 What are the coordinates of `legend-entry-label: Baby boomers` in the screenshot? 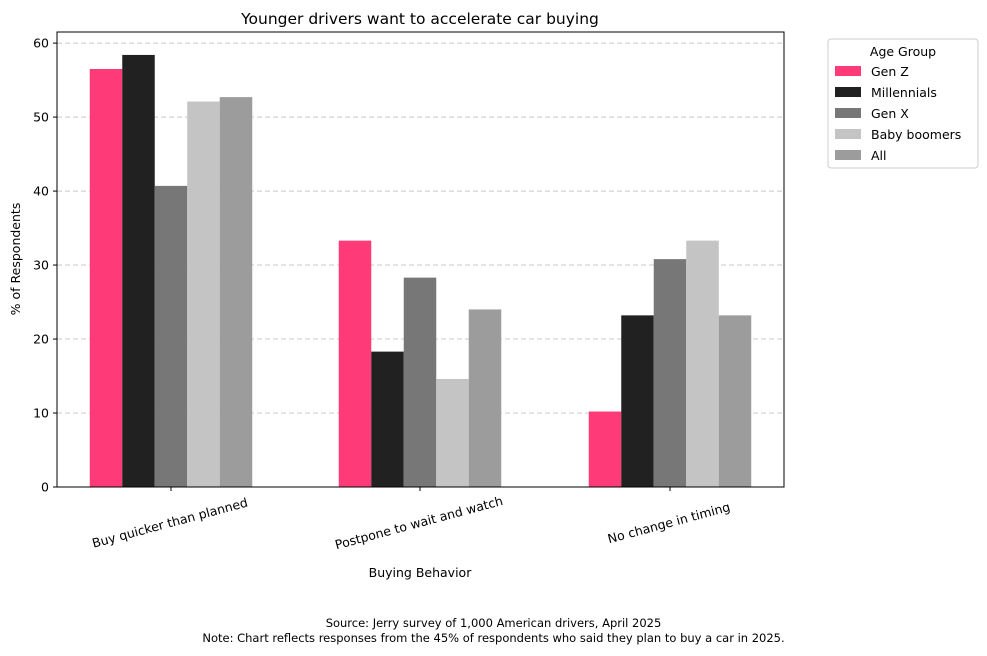 It's located at (916, 134).